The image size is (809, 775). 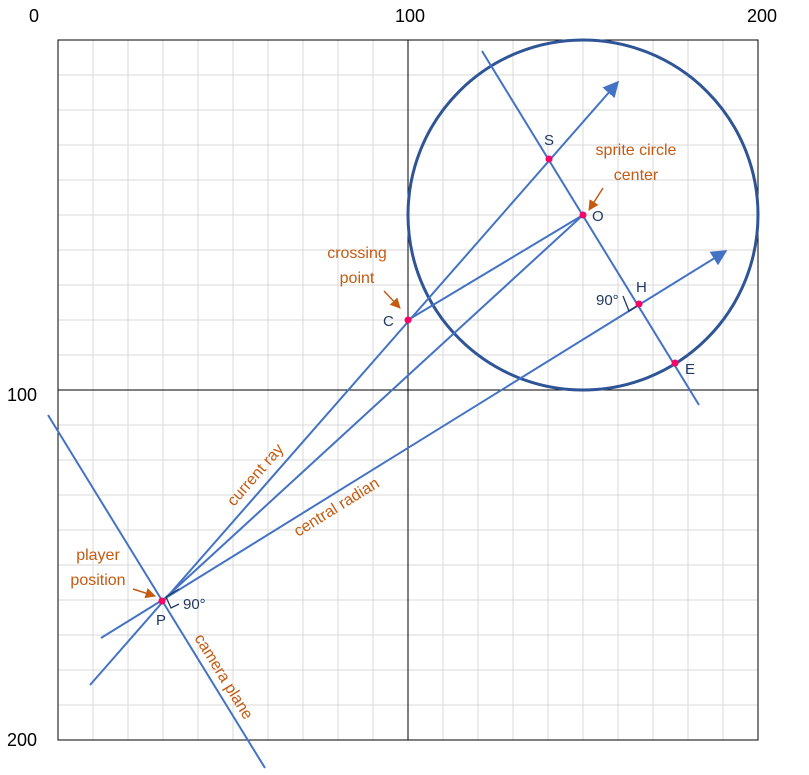 I want to click on annotation-player-line2: position, so click(x=97, y=580).